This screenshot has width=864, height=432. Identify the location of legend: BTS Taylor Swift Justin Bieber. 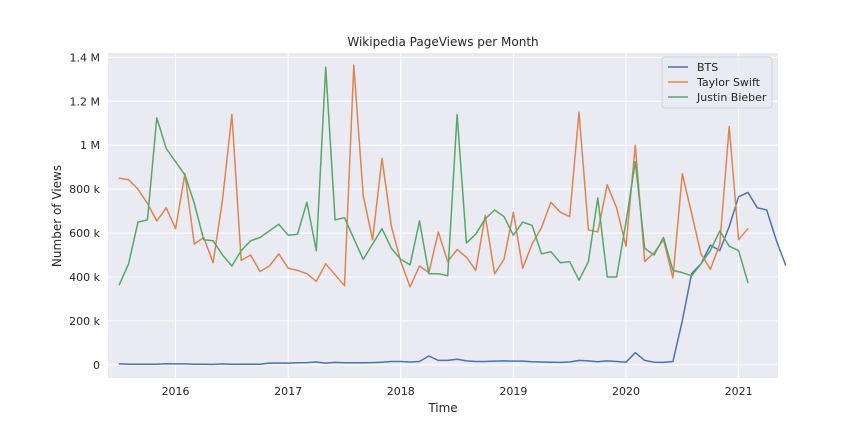
(717, 82).